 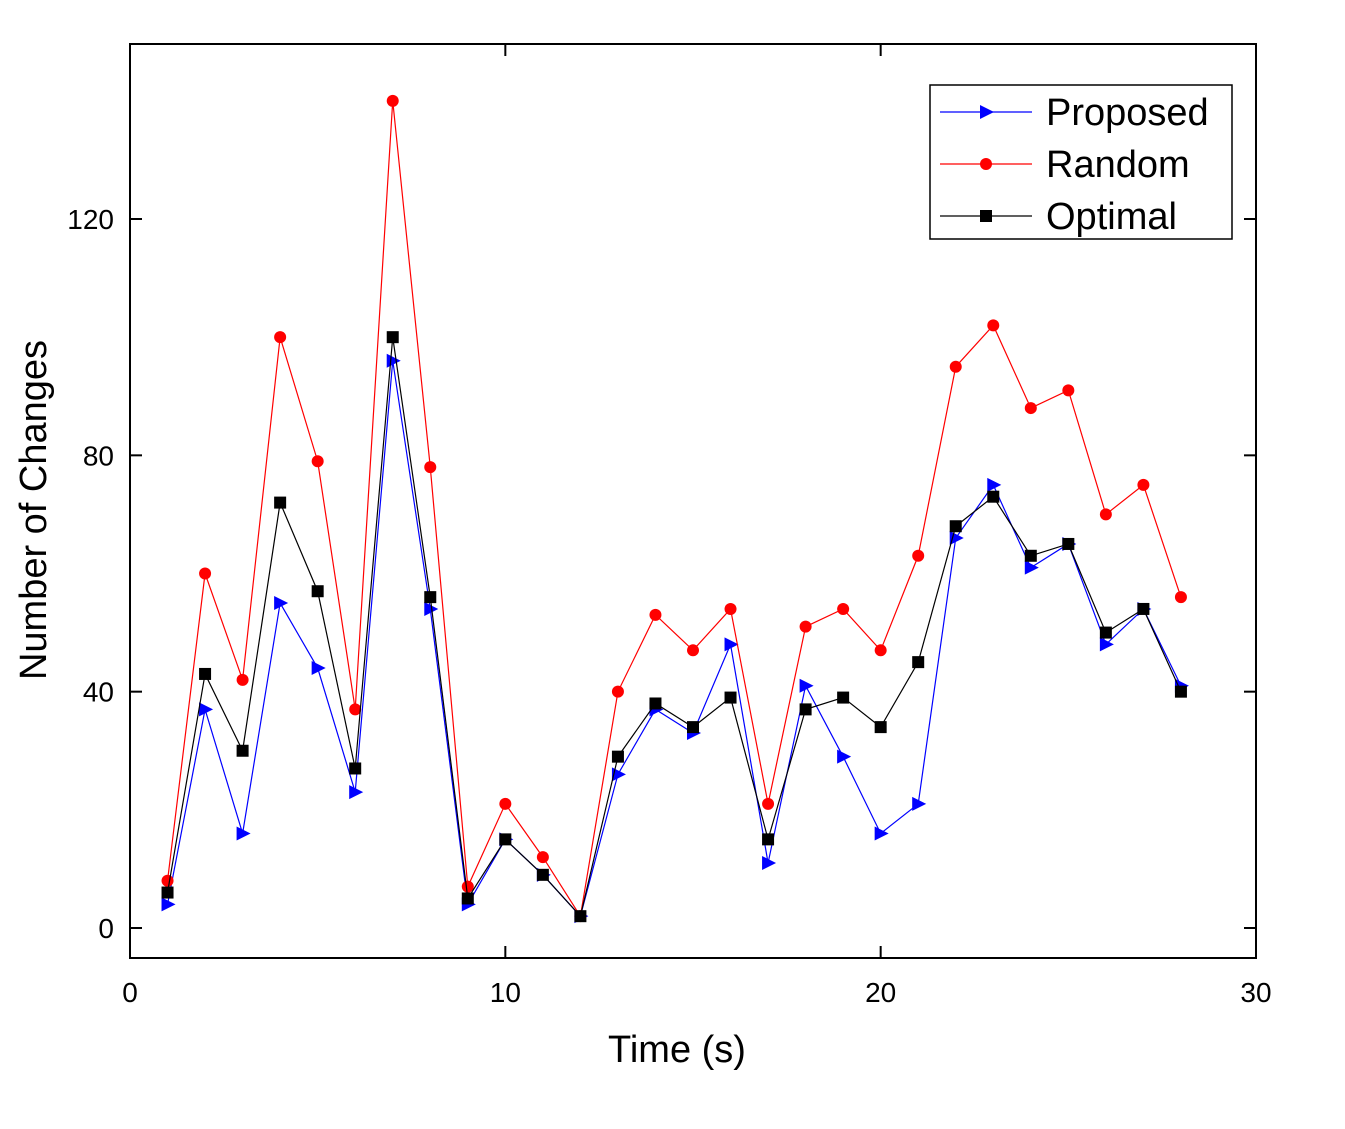 I want to click on legend-marker-random, so click(x=986, y=164).